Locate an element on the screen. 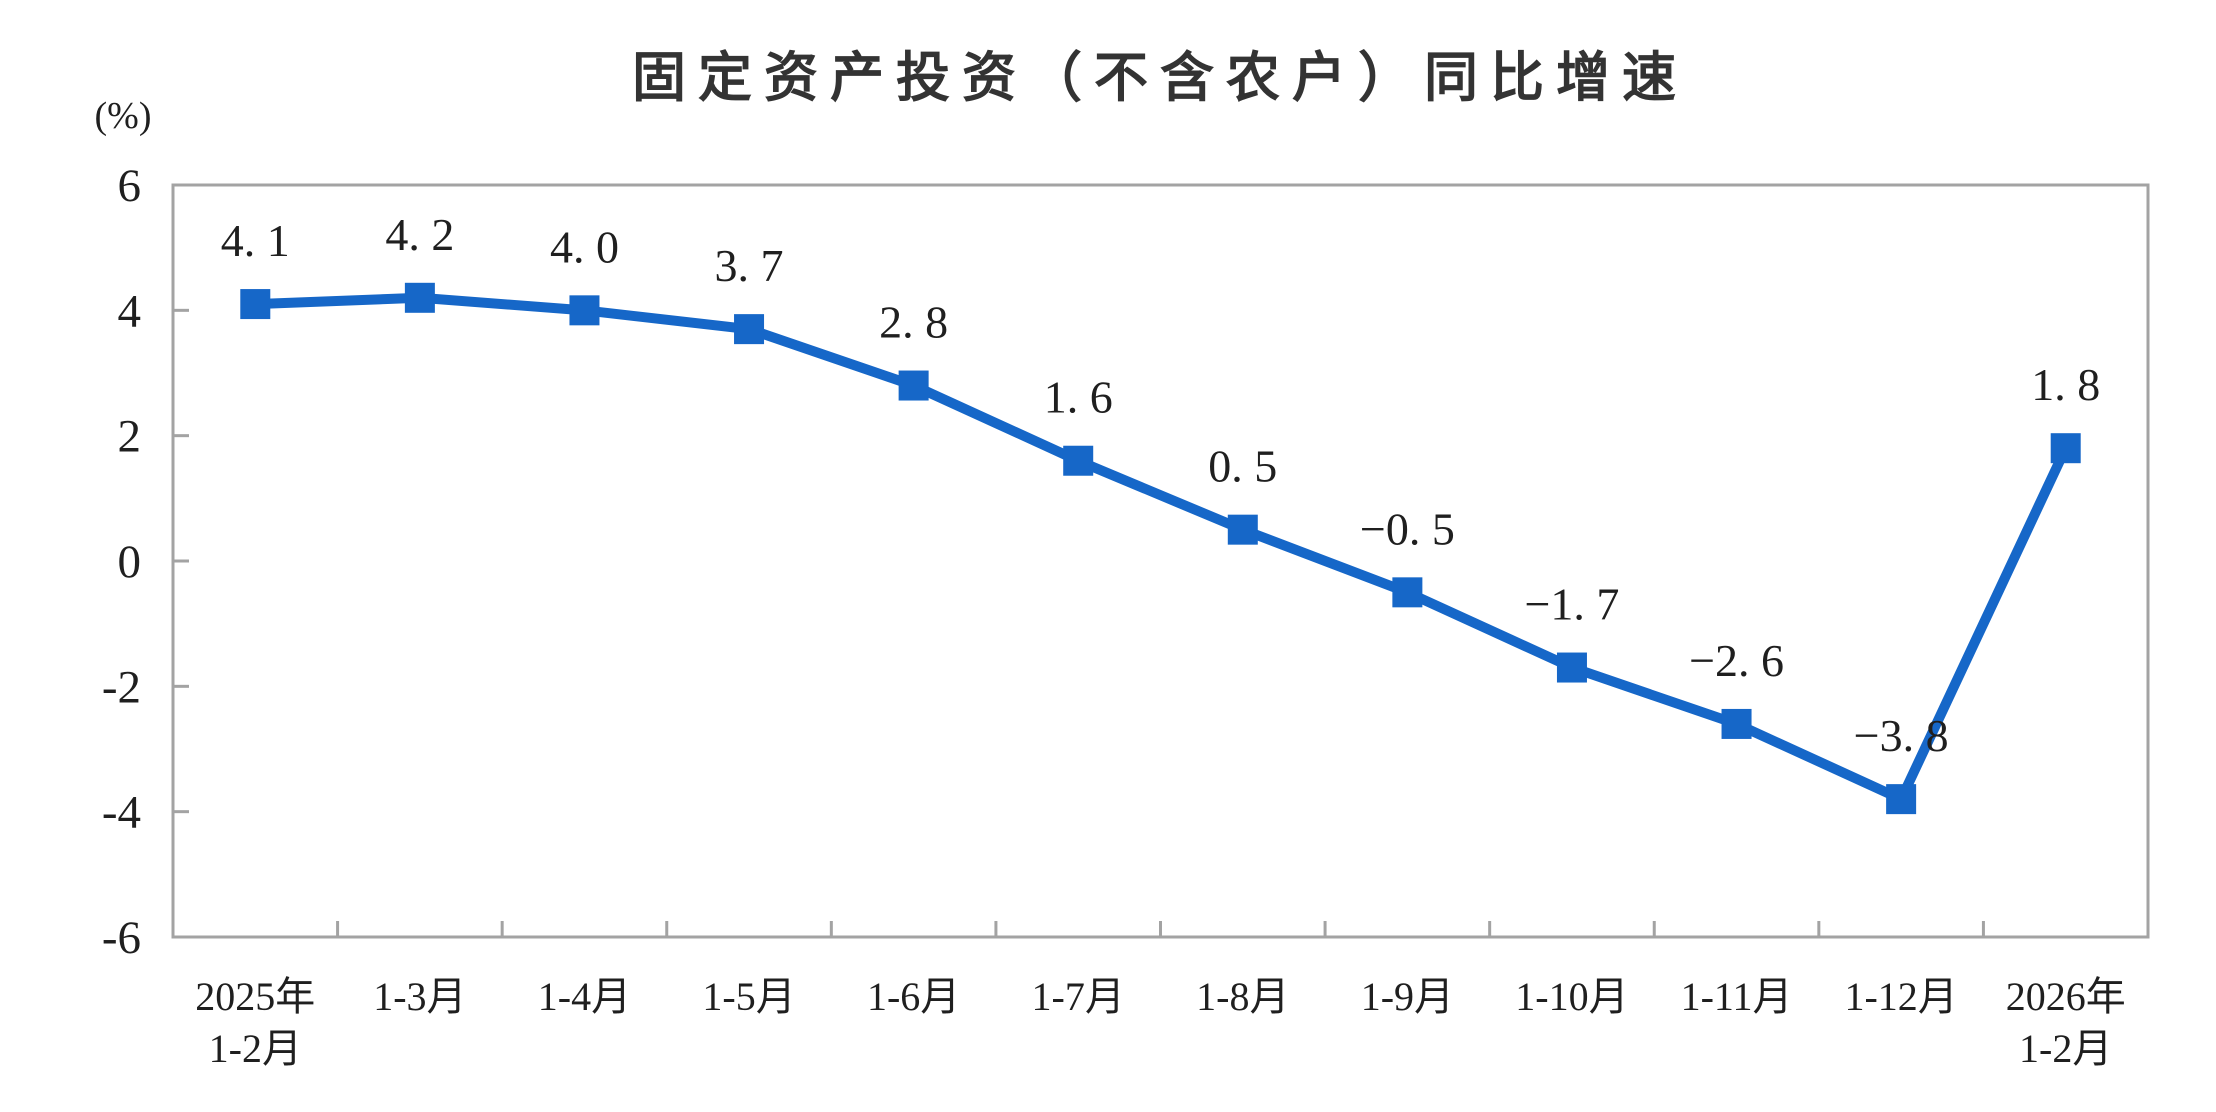 The width and height of the screenshot is (2216, 1112). x-tick-label: 1-10月 is located at coordinates (1571, 996).